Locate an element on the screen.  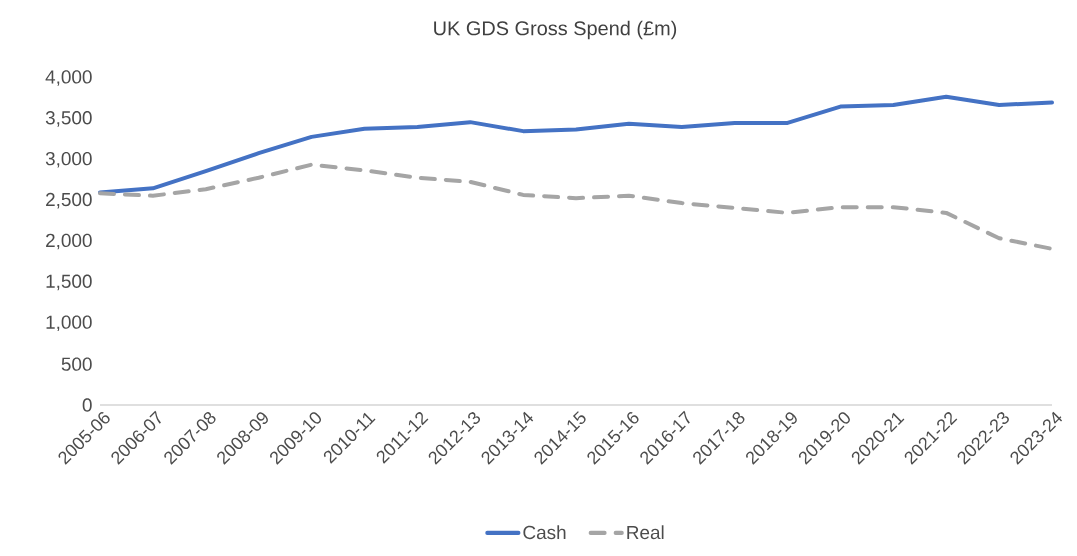
y-tick-label: 2,500 is located at coordinates (69, 200).